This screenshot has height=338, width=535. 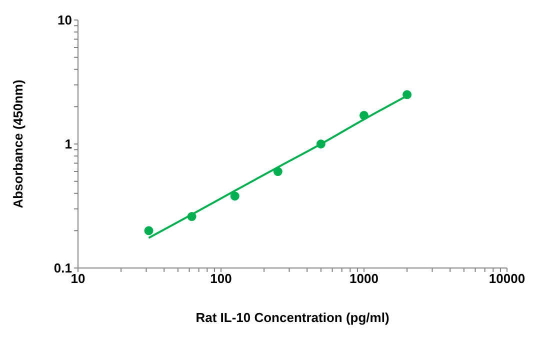 I want to click on x-axis-title: Rat IL-10 Concentration (pg/ml), so click(x=293, y=317).